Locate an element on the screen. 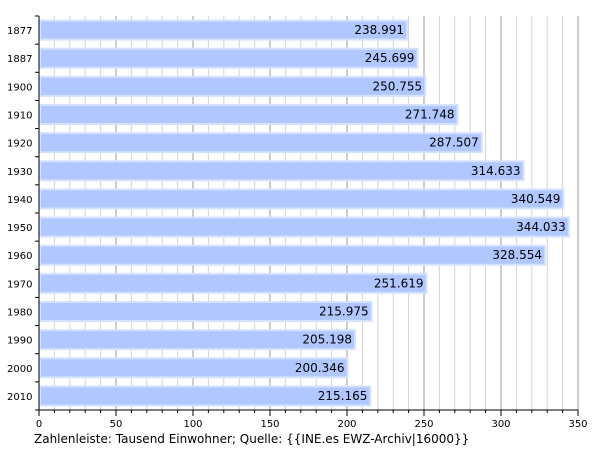  bar-value-label: 340.549 is located at coordinates (536, 199).